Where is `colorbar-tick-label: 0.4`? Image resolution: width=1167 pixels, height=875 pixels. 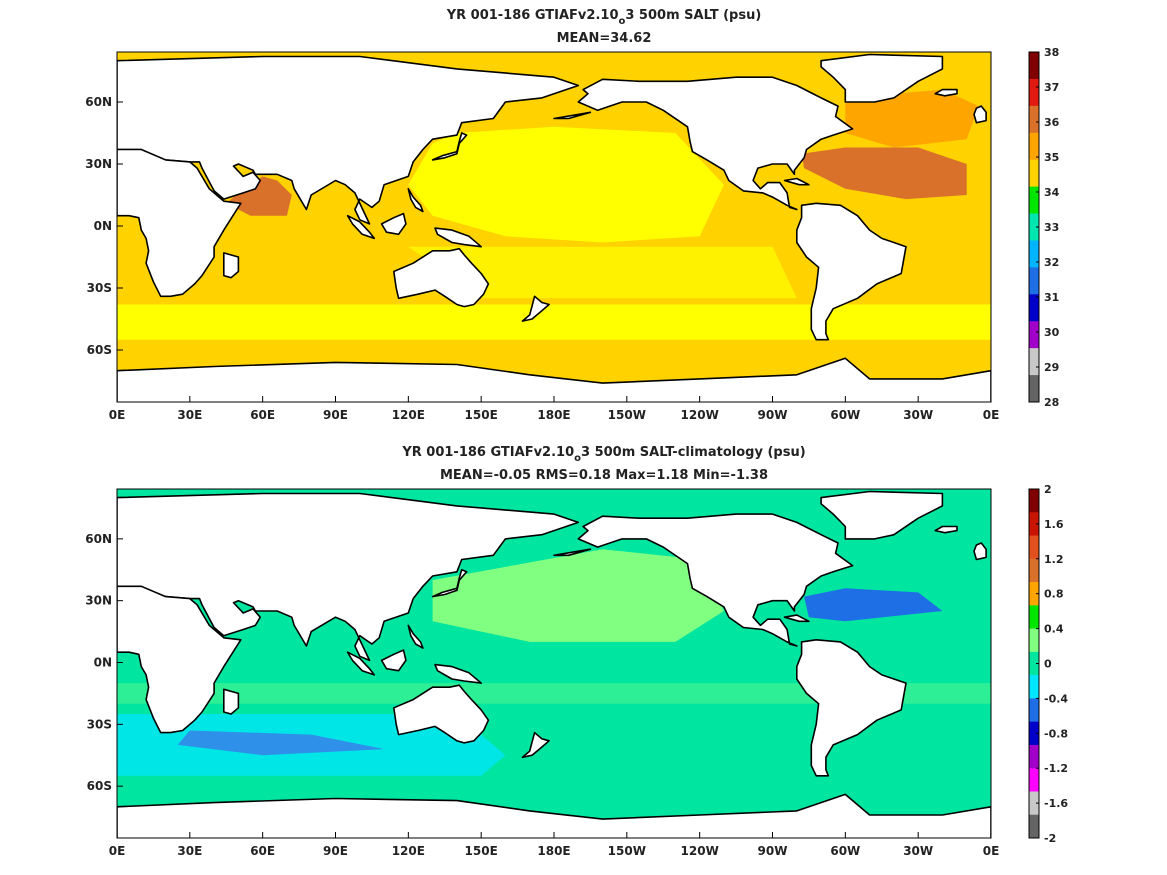
colorbar-tick-label: 0.4 is located at coordinates (1054, 629).